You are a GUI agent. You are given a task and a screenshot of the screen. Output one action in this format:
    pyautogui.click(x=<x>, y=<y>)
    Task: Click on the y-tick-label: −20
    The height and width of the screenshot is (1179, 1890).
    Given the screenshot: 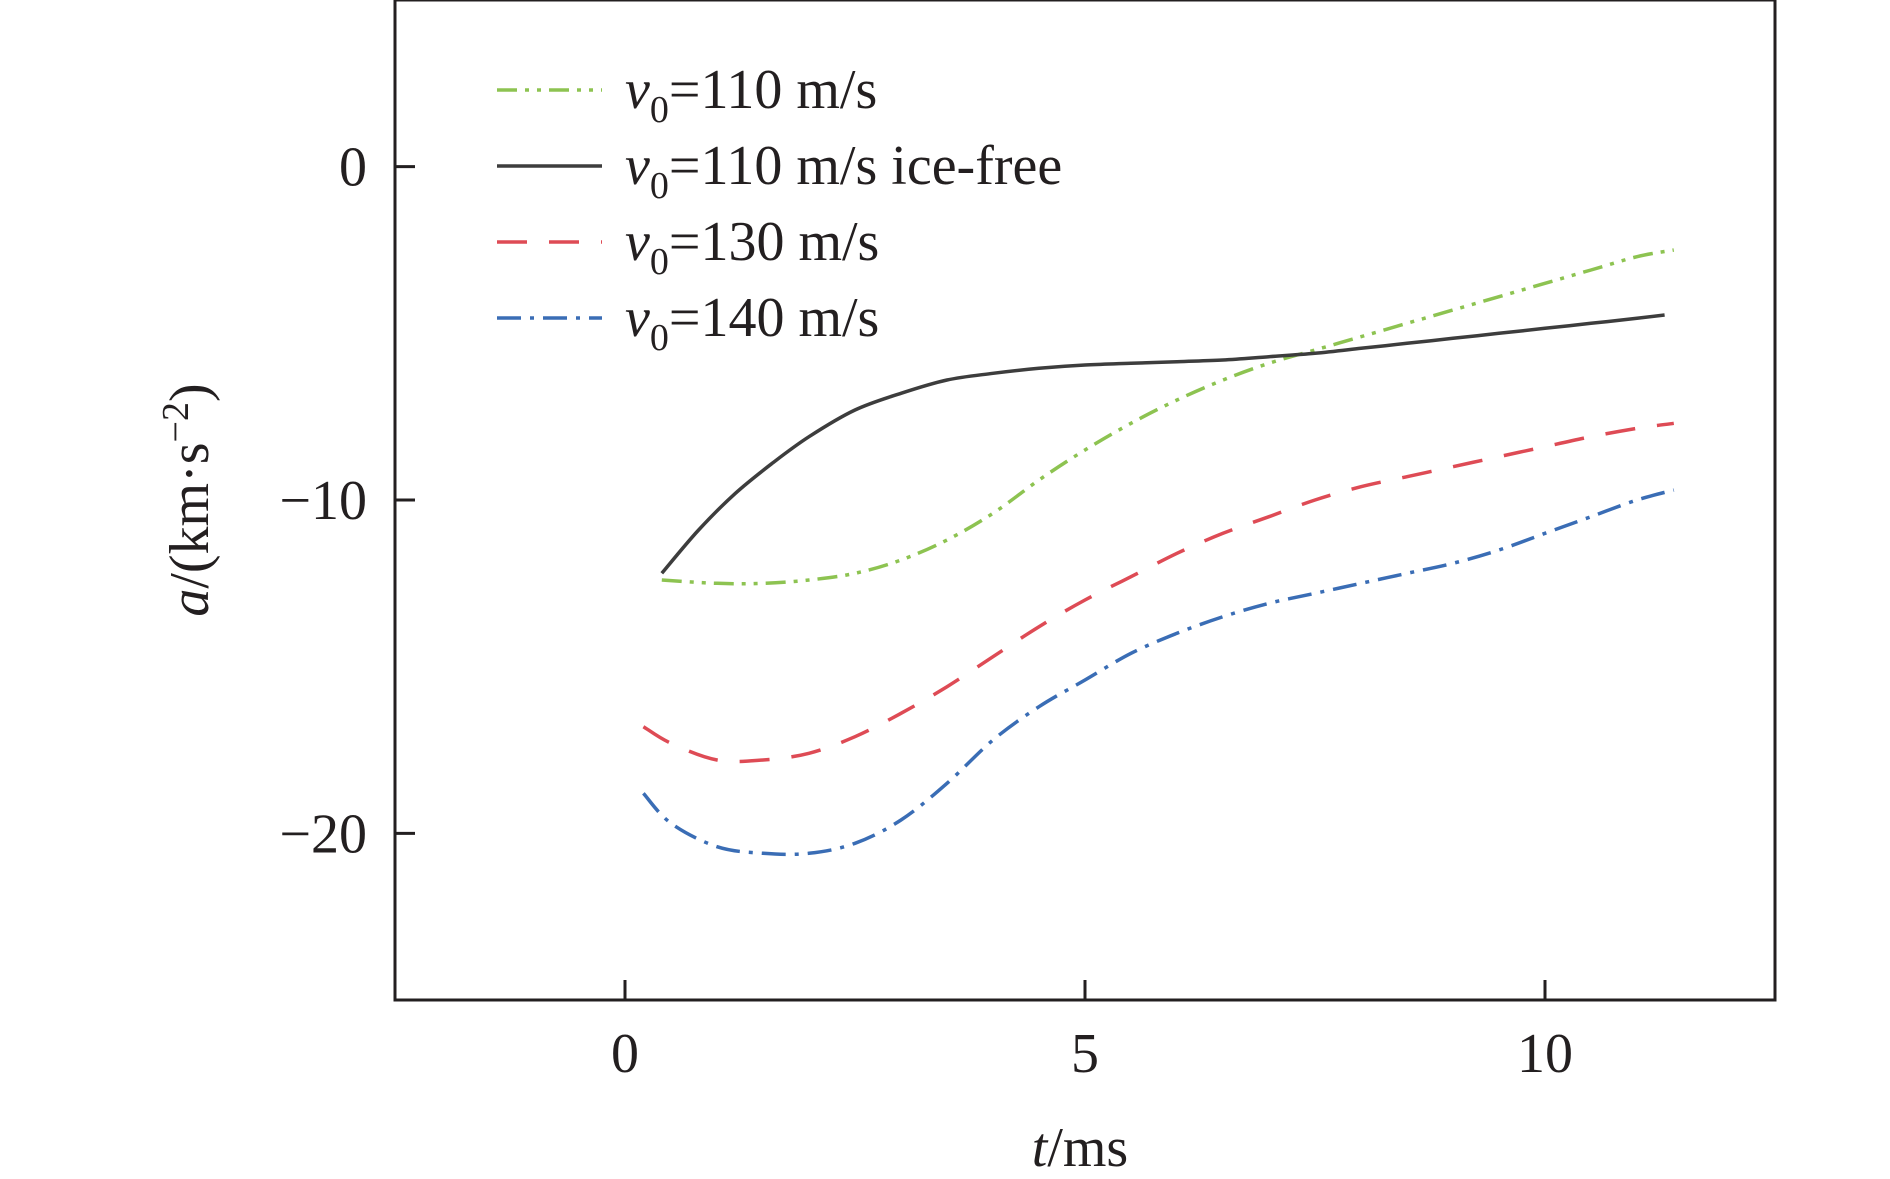 What is the action you would take?
    pyautogui.click(x=323, y=834)
    